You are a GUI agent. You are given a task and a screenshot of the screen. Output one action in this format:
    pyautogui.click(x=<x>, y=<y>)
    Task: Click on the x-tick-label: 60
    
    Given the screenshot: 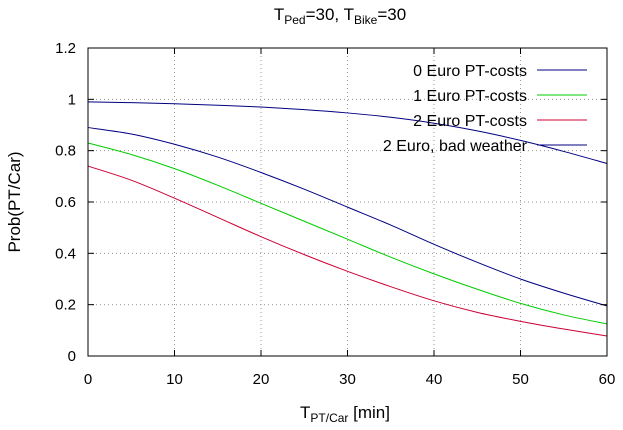 What is the action you would take?
    pyautogui.click(x=607, y=379)
    